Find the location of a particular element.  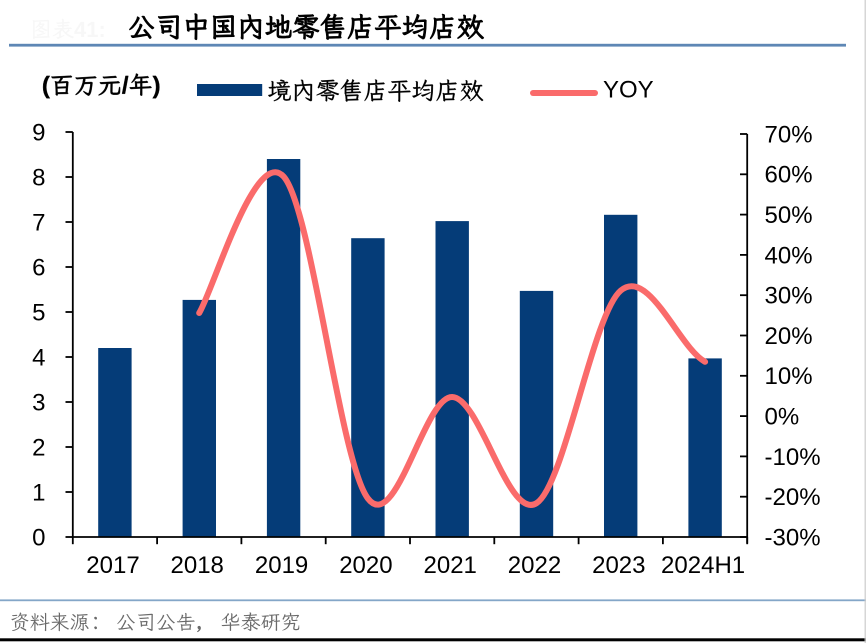

svg-text: 6 is located at coordinates (38, 267).